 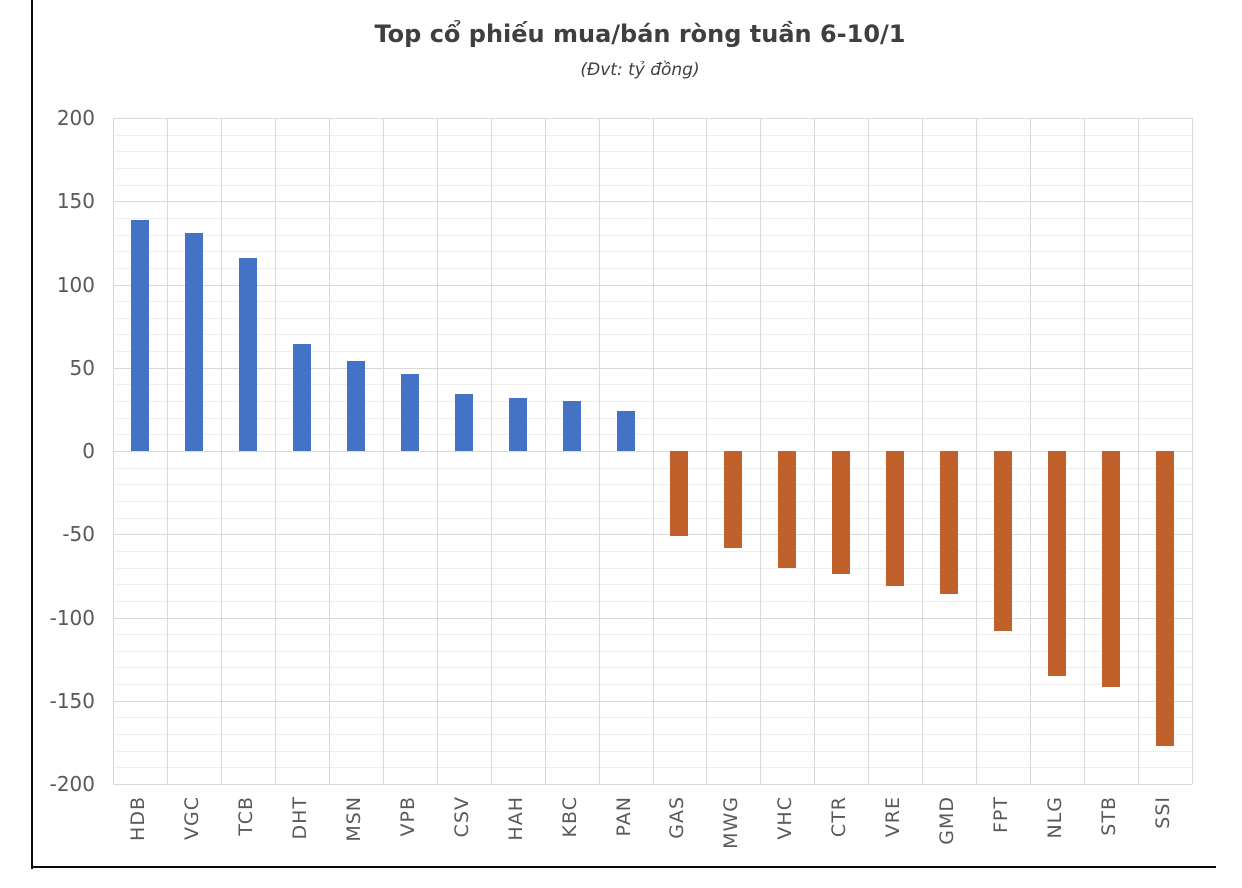 What do you see at coordinates (245, 816) in the screenshot?
I see `x-axis-label-TCB: TCB` at bounding box center [245, 816].